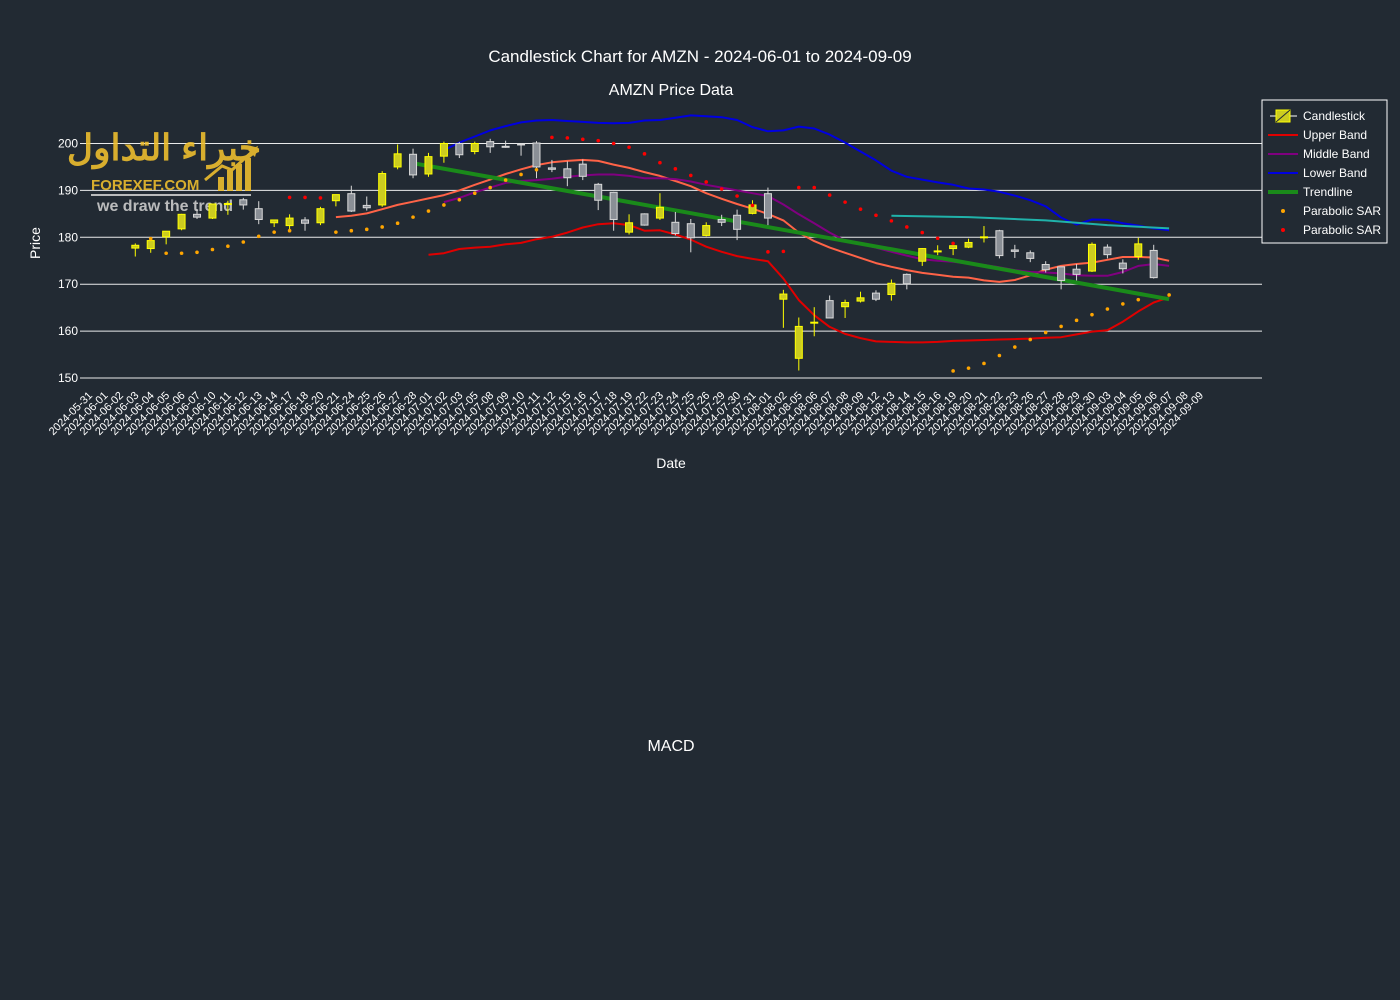  Describe the element at coordinates (1342, 211) in the screenshot. I see `legend-label: Parabolic SAR` at that location.